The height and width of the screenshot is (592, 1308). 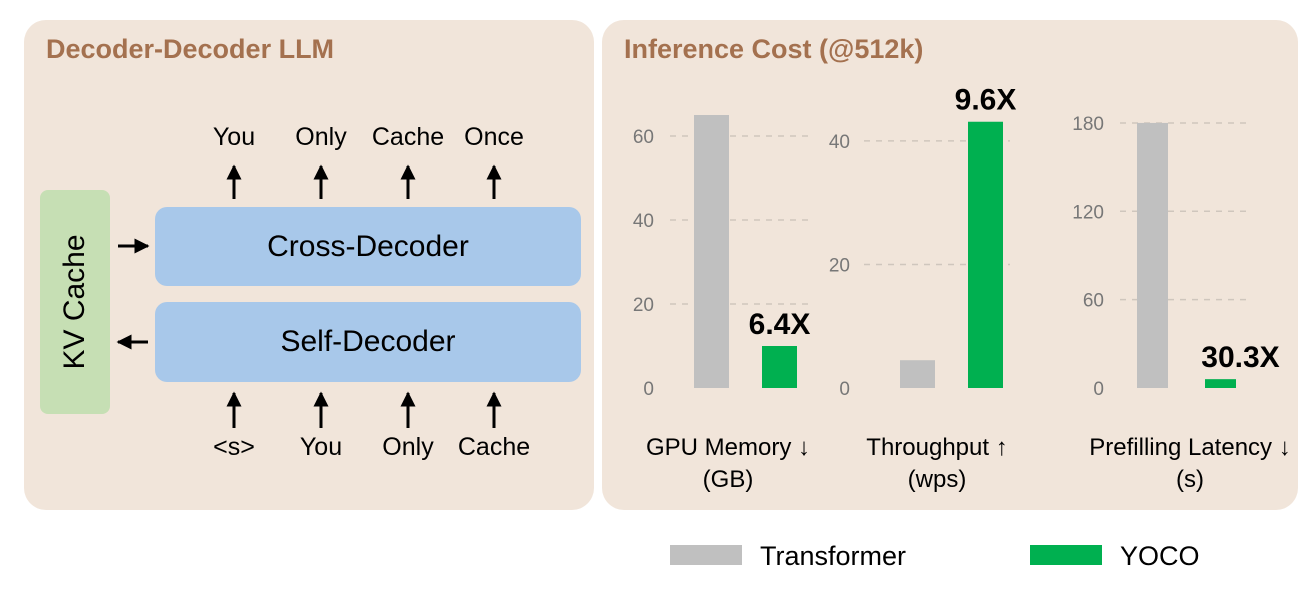 What do you see at coordinates (936, 447) in the screenshot?
I see `metric-label: Throughput ↑` at bounding box center [936, 447].